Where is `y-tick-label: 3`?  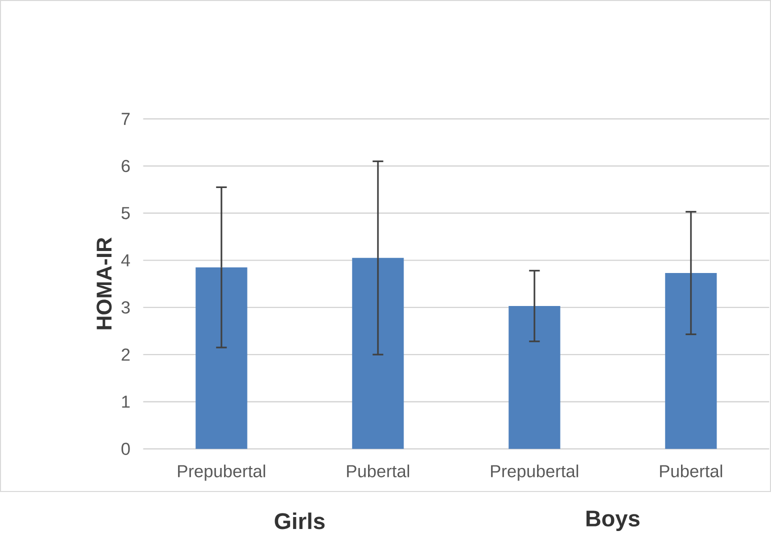
y-tick-label: 3 is located at coordinates (126, 307).